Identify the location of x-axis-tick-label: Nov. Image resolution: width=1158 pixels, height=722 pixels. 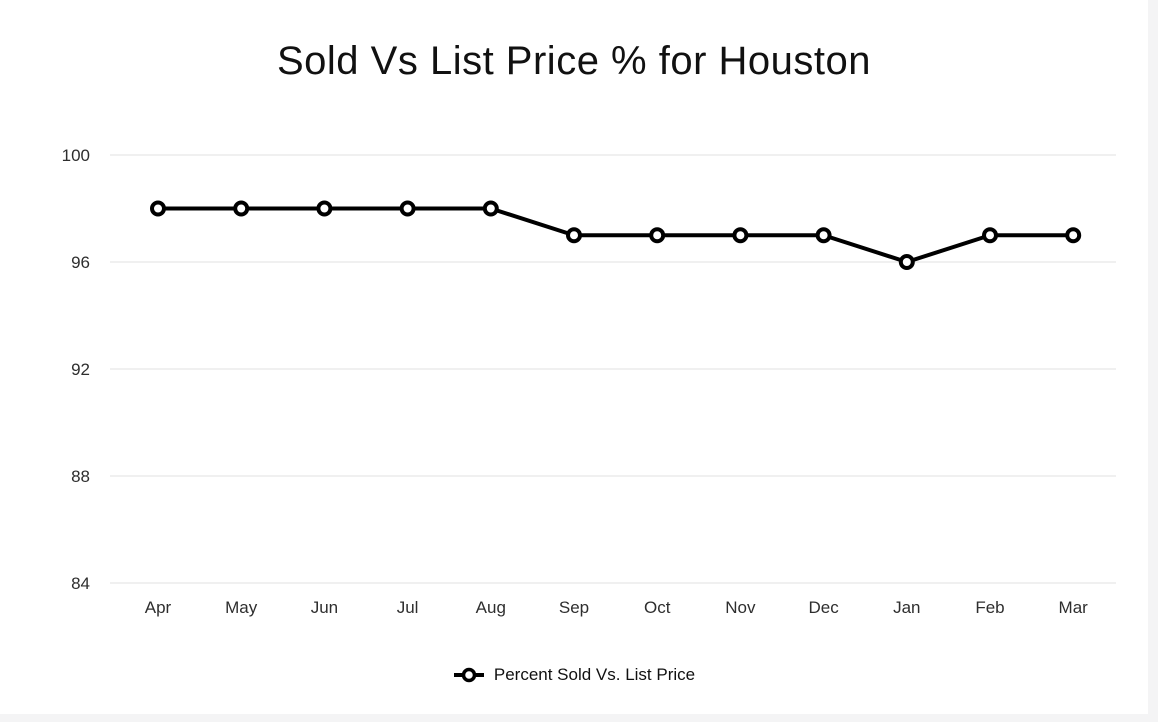
(740, 607).